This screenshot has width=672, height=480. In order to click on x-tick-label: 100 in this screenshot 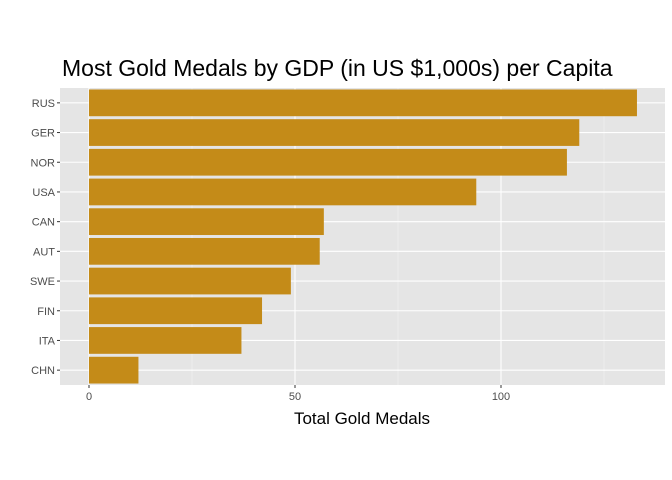, I will do `click(501, 397)`.